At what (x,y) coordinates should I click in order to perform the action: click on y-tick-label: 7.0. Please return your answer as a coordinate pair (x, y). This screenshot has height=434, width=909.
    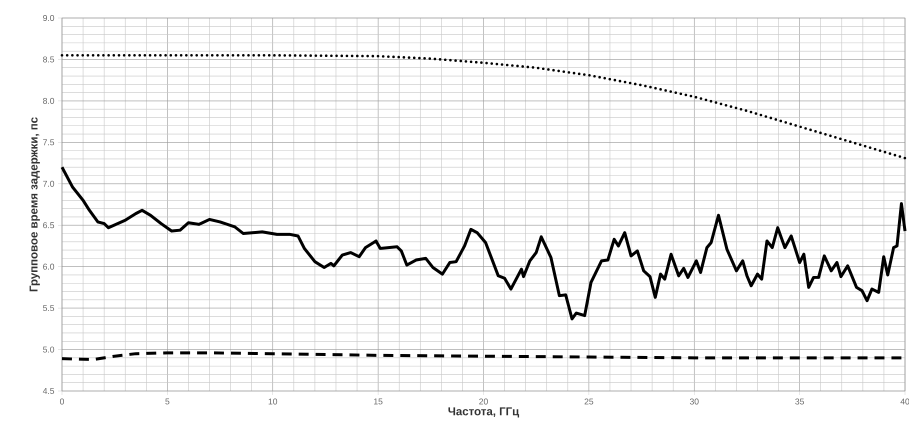
    Looking at the image, I should click on (48, 183).